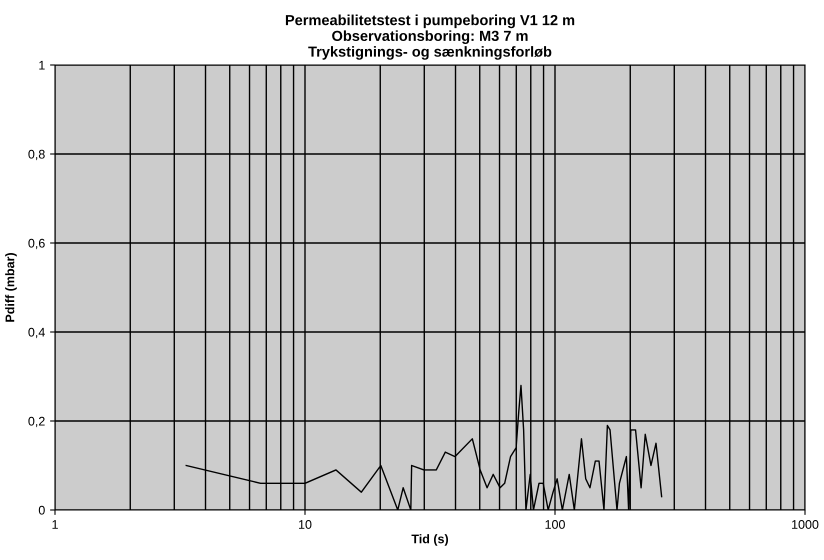 The width and height of the screenshot is (824, 560). I want to click on x-tick-label: 100, so click(555, 524).